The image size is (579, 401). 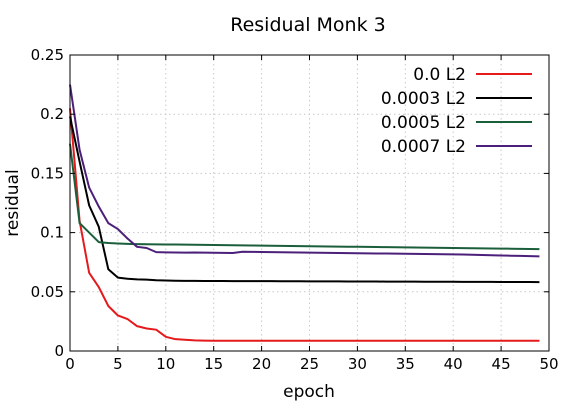 What do you see at coordinates (309, 391) in the screenshot?
I see `x-axis-label: epoch` at bounding box center [309, 391].